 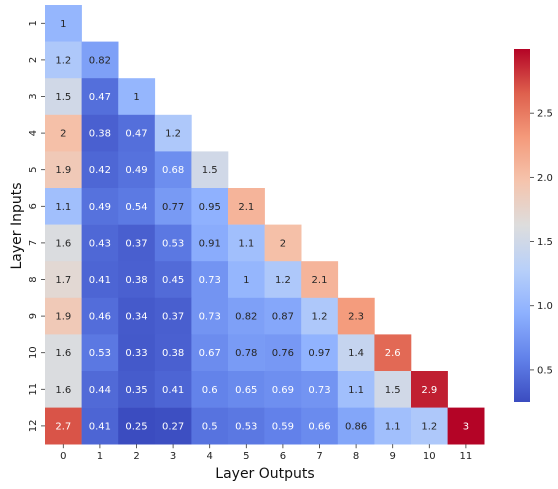 What do you see at coordinates (63, 170) in the screenshot?
I see `heatmap-cell-r5-c0` at bounding box center [63, 170].